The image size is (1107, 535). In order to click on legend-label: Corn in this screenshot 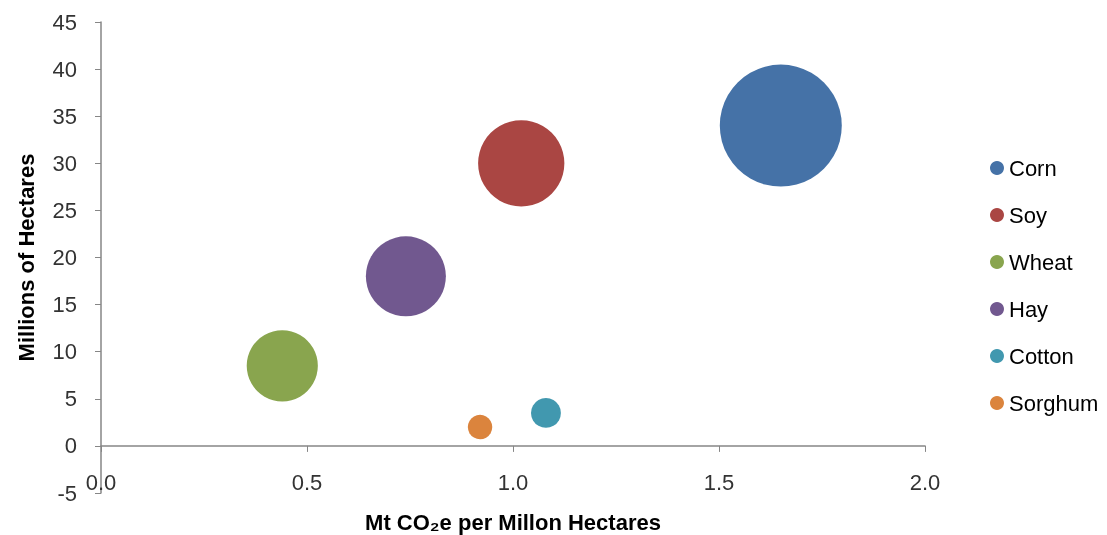, I will do `click(1033, 168)`.